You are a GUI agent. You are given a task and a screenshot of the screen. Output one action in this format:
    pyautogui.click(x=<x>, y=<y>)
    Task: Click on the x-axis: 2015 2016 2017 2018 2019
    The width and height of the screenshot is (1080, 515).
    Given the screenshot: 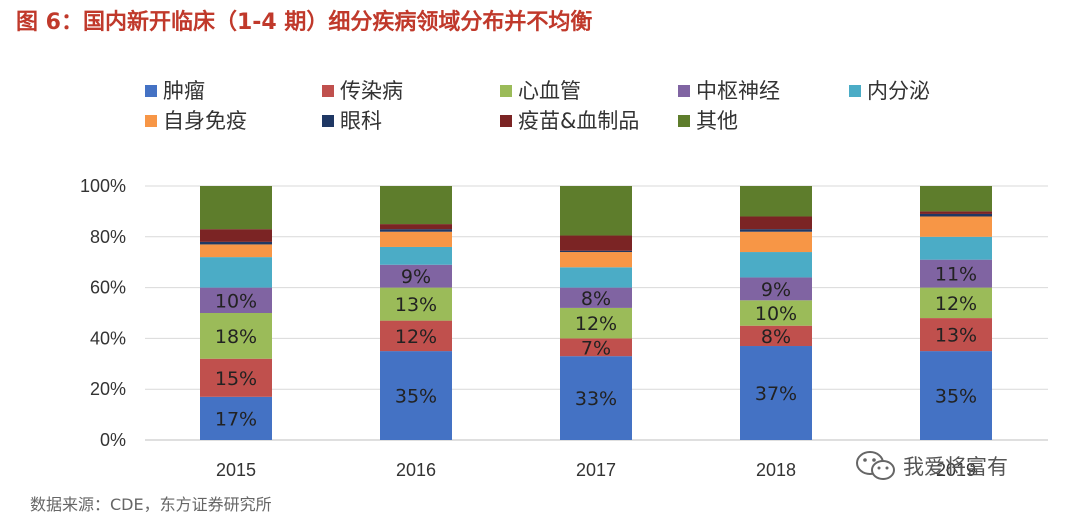 What is the action you would take?
    pyautogui.click(x=596, y=470)
    